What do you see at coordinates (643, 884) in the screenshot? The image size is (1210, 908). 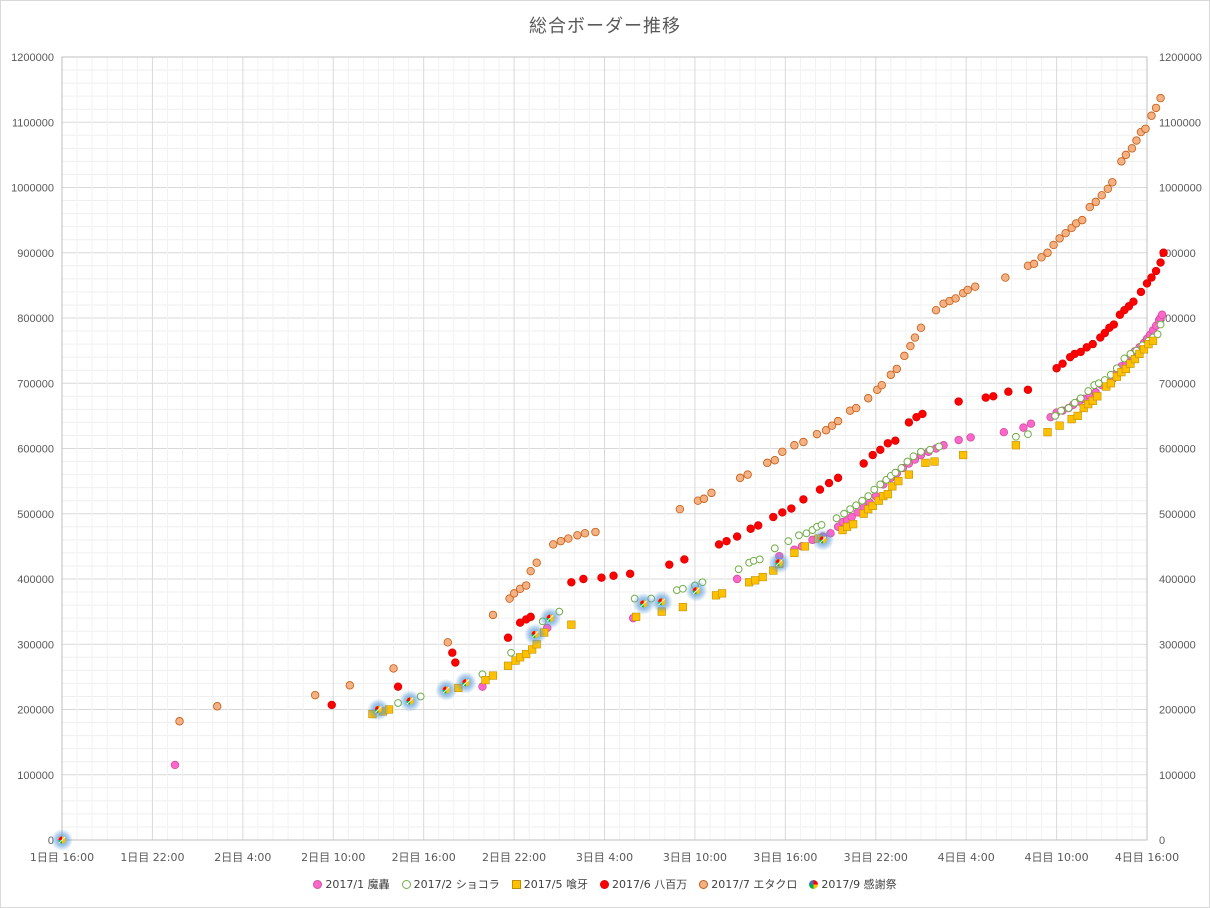 I see `legend-item: 2017/6 八百万` at bounding box center [643, 884].